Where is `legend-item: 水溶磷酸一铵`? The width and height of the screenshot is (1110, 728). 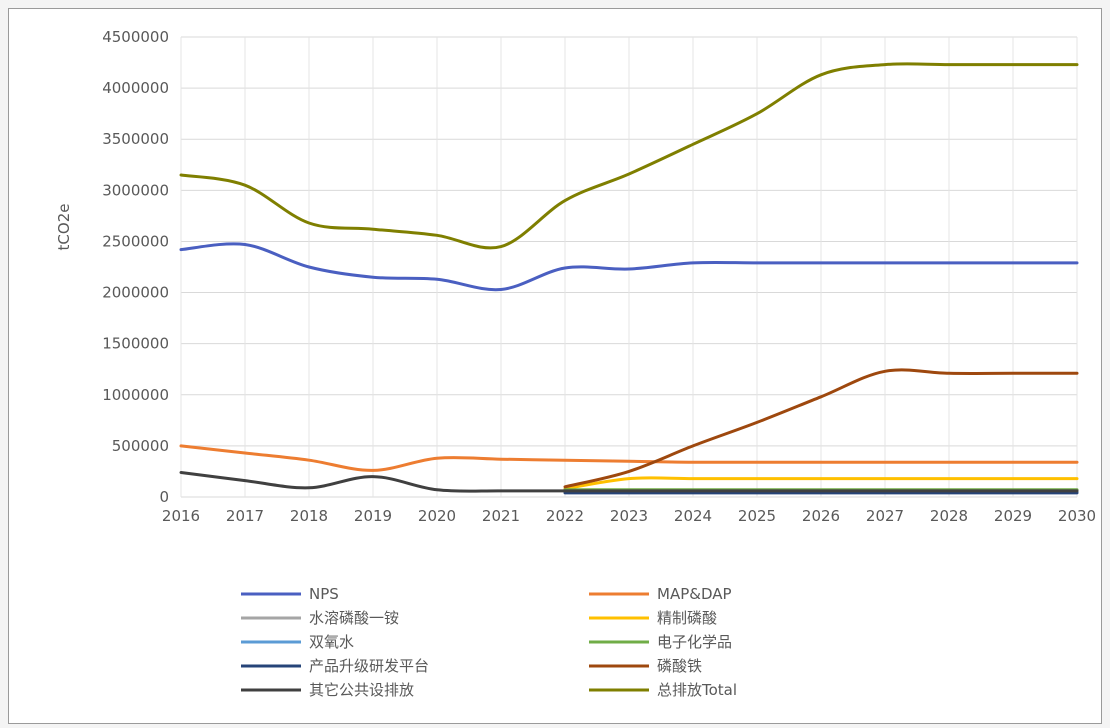 legend-item: 水溶磷酸一铵 is located at coordinates (320, 618).